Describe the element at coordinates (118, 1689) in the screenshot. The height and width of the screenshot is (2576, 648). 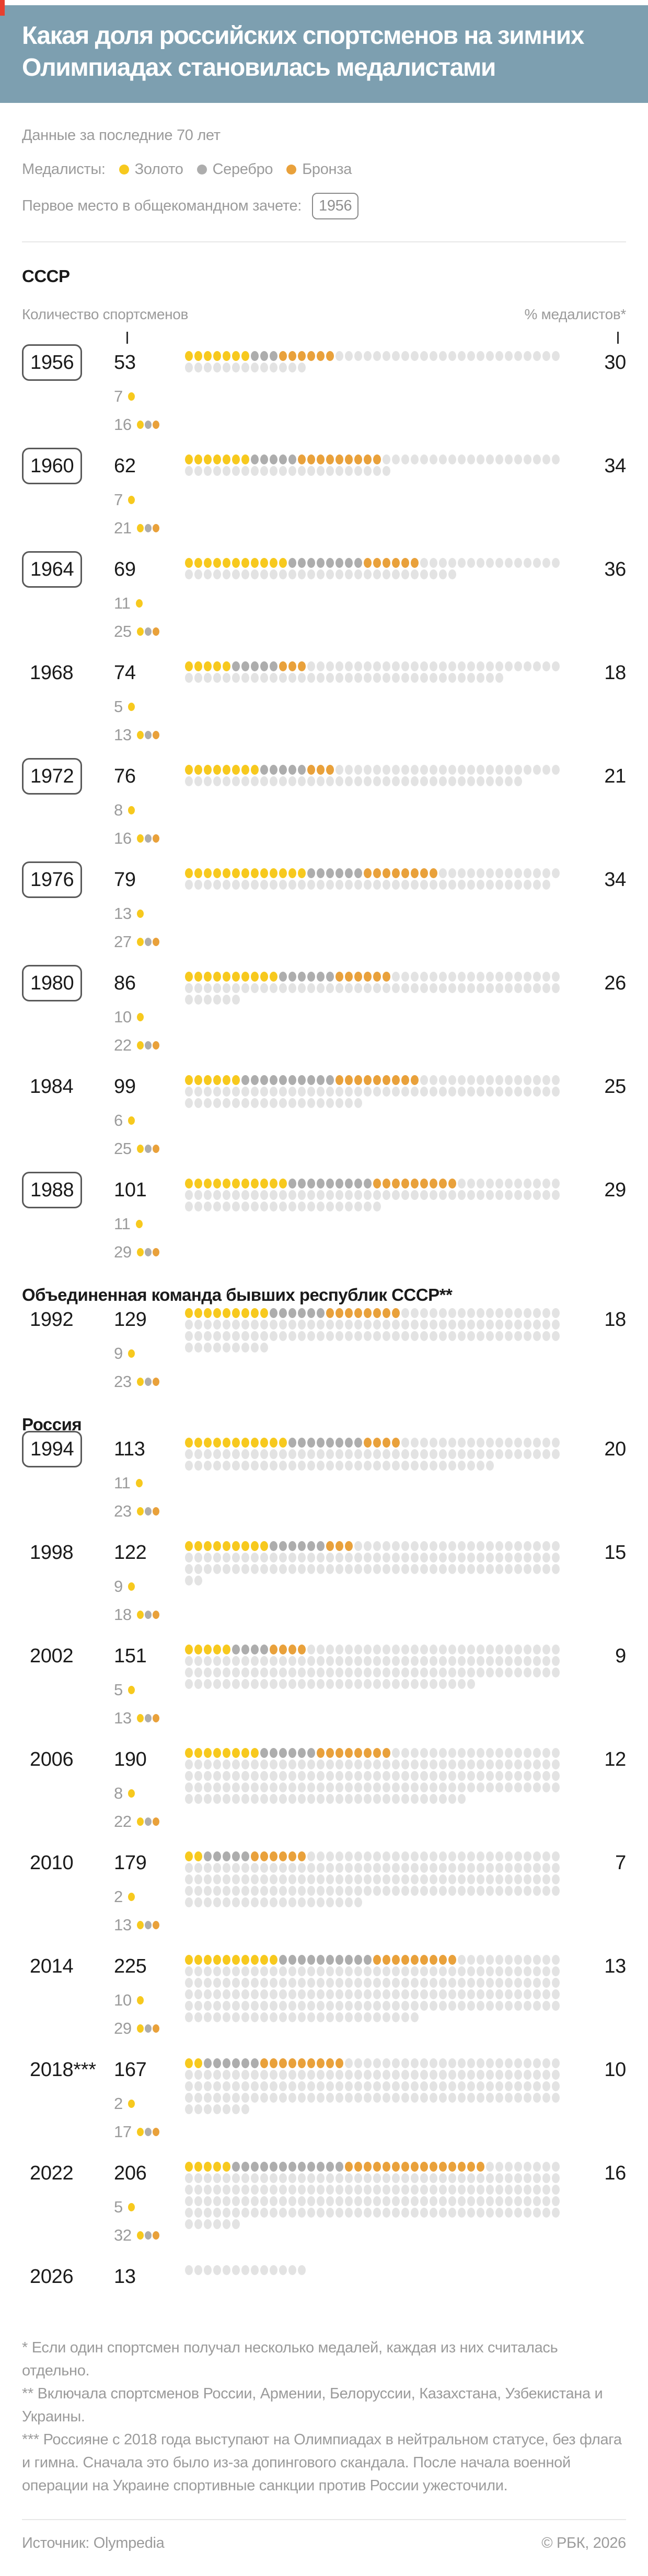
I see `gold-count: 5` at that location.